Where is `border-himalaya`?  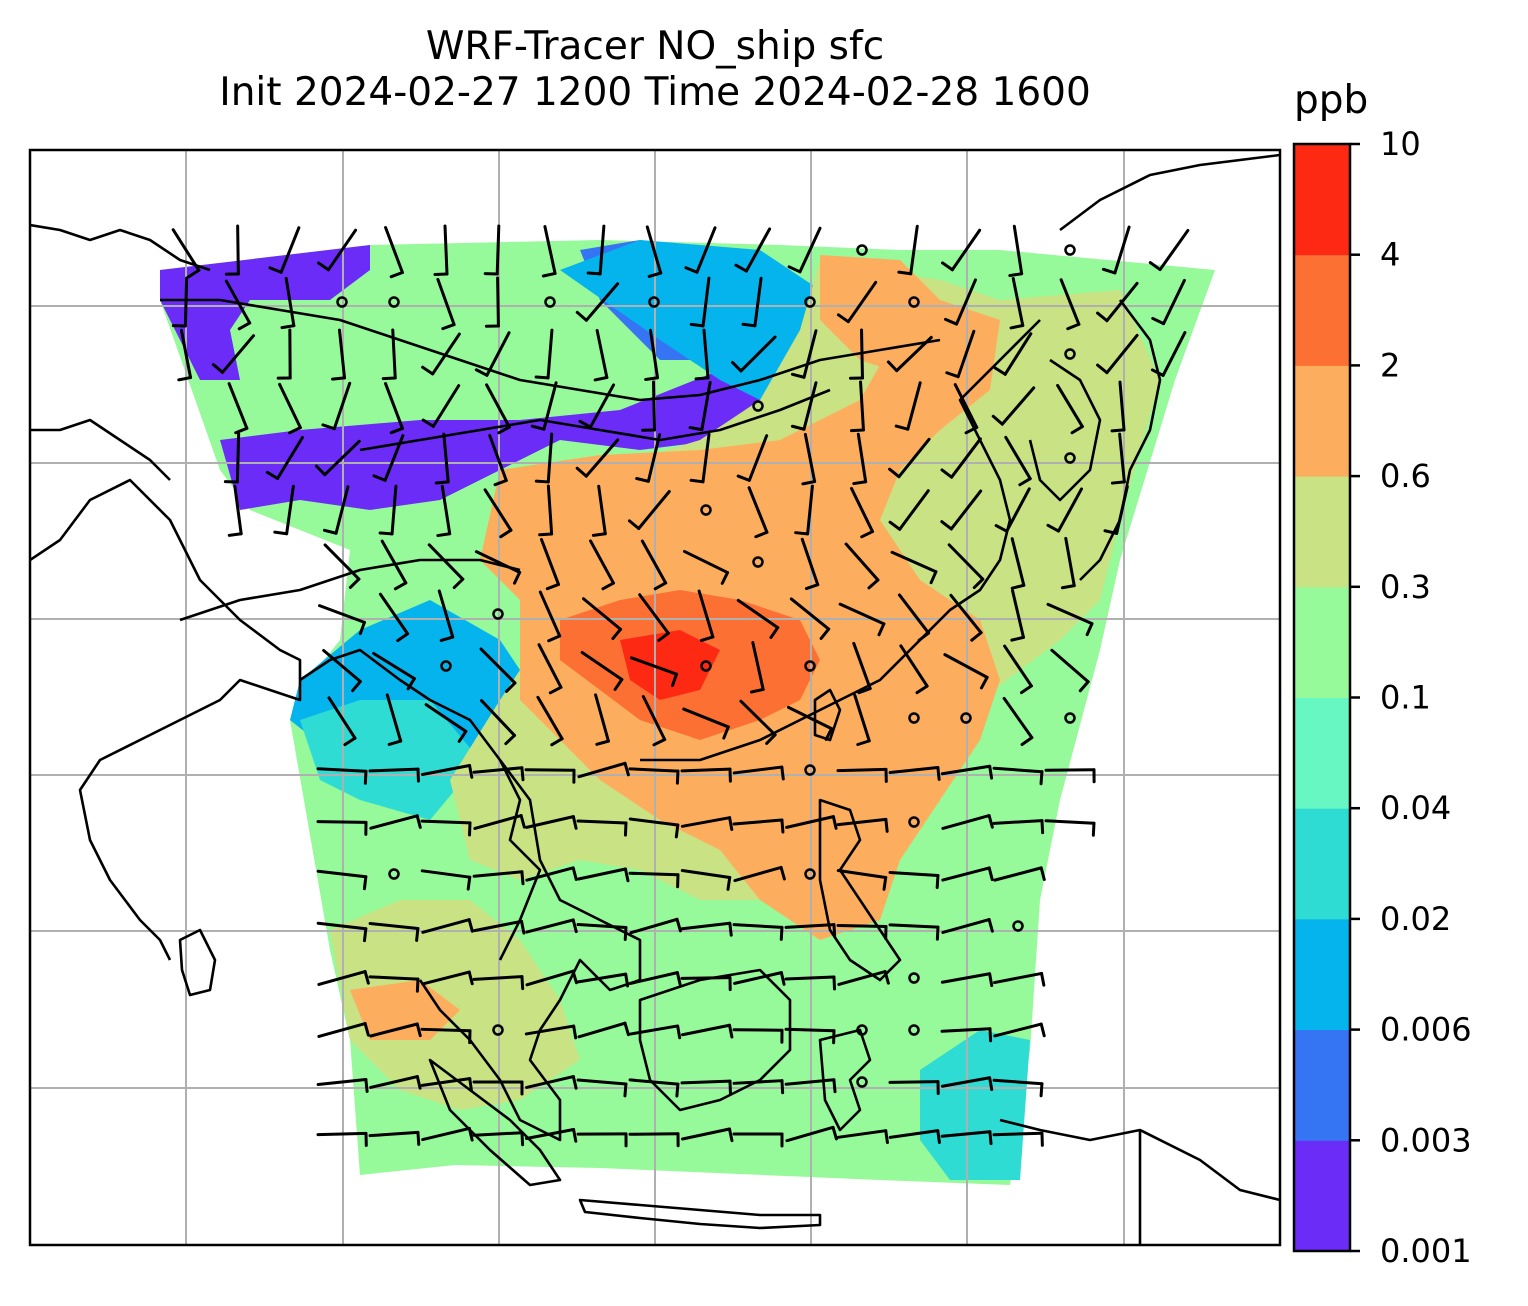 border-himalaya is located at coordinates (350, 590).